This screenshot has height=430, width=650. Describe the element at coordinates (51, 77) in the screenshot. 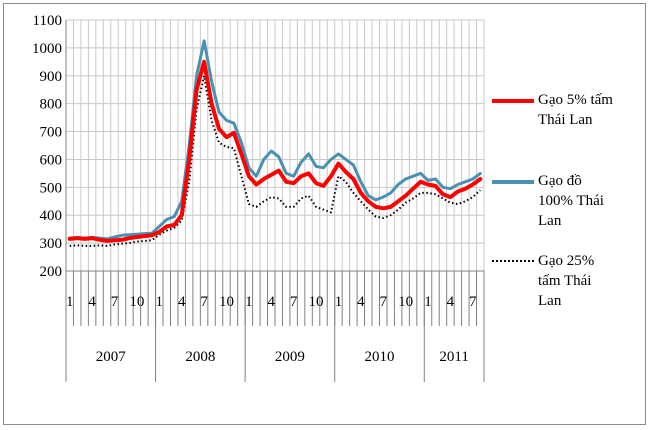

I see `y-tick-label: 900` at that location.